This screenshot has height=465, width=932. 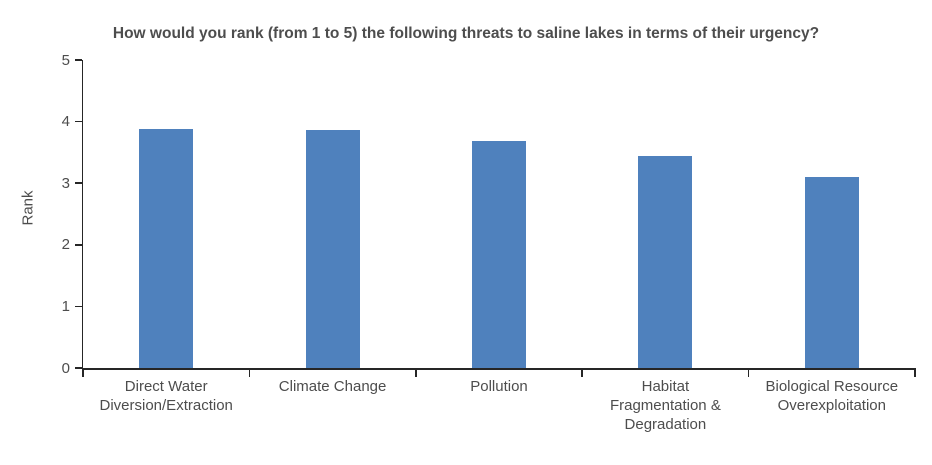 I want to click on x-axis-category-label: Direct Water Diversion/Extraction, so click(x=166, y=396).